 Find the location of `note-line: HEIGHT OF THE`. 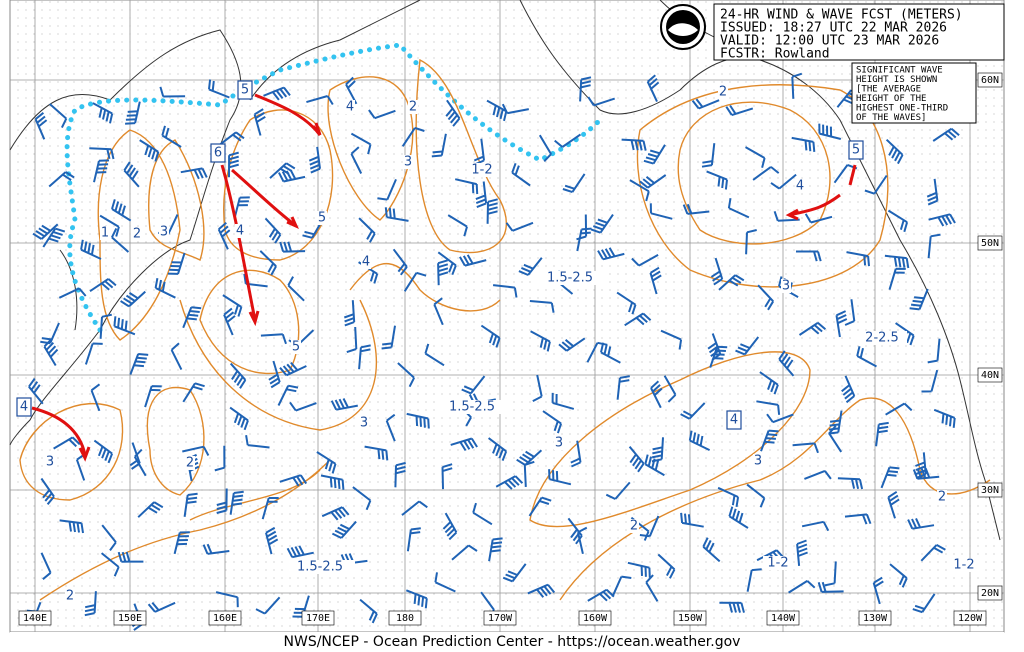

note-line: HEIGHT OF THE is located at coordinates (891, 99).